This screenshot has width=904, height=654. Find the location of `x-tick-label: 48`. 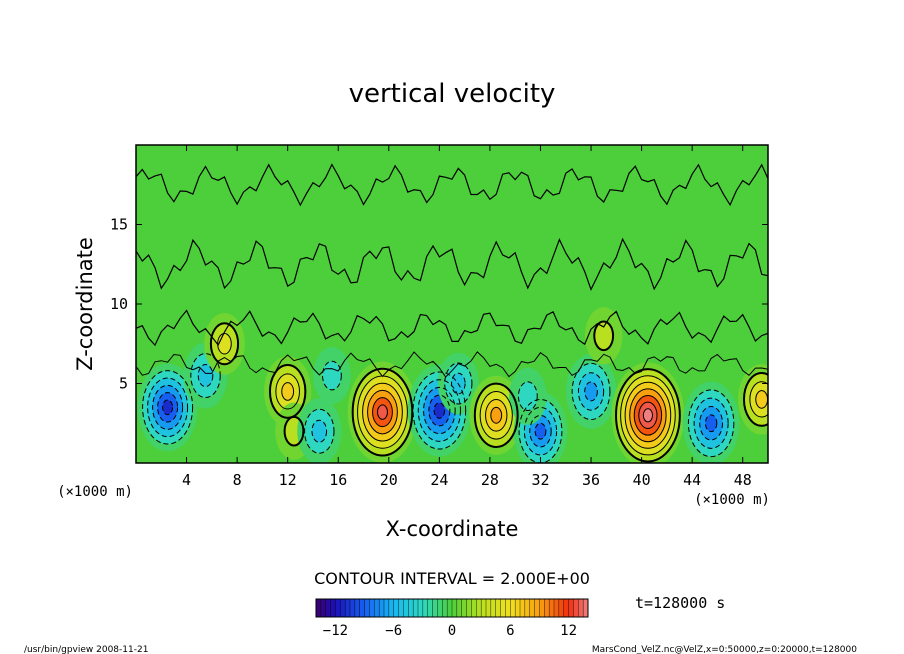

x-tick-label: 48 is located at coordinates (743, 480).